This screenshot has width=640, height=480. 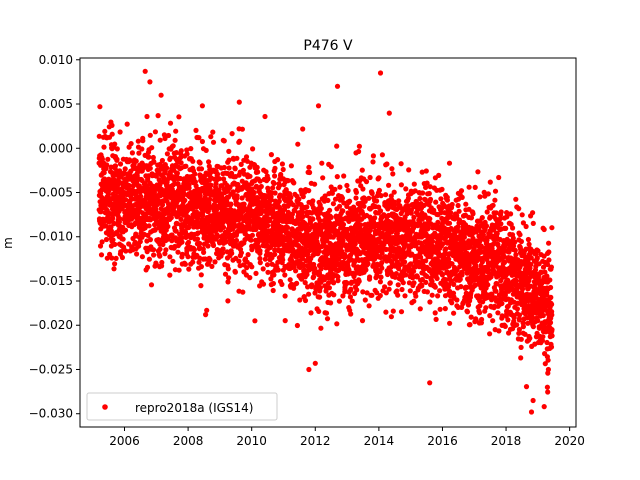 I want to click on y-tick-label: −0.010, so click(x=51, y=237).